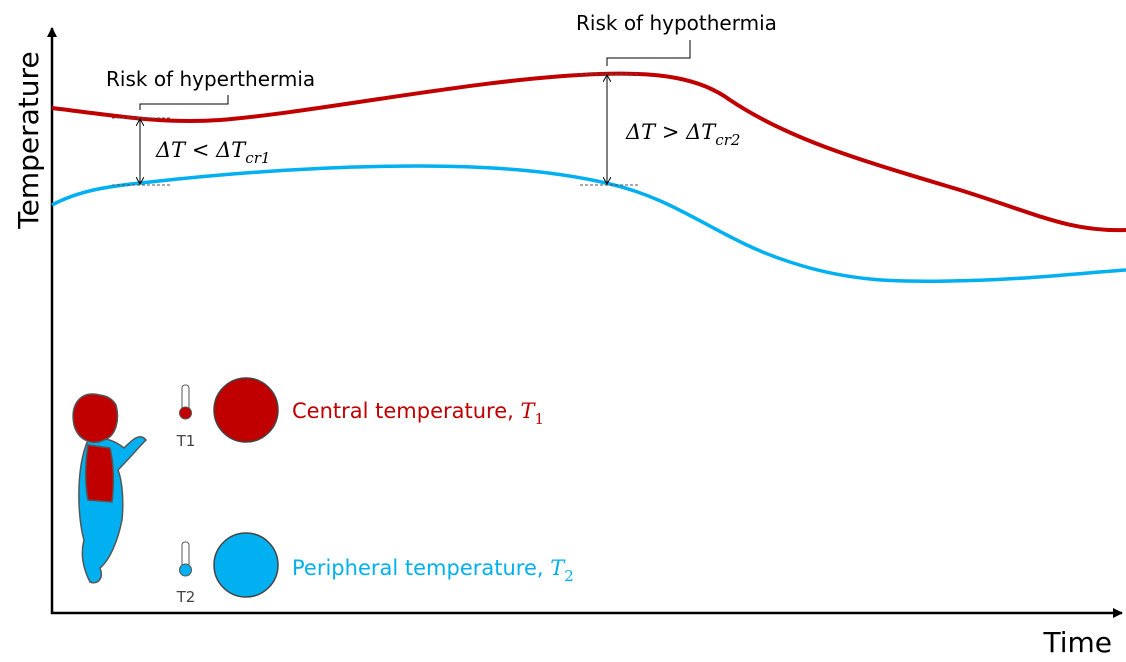 This screenshot has width=1126, height=662. I want to click on x-axis-label: Time, so click(1077, 642).